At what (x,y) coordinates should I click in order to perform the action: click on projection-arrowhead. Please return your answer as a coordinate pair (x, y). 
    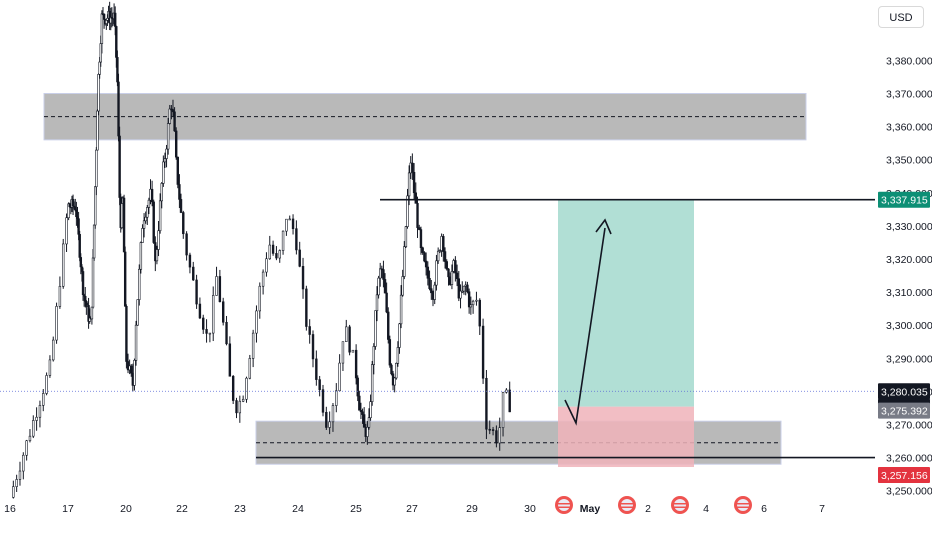
    Looking at the image, I should click on (603, 226).